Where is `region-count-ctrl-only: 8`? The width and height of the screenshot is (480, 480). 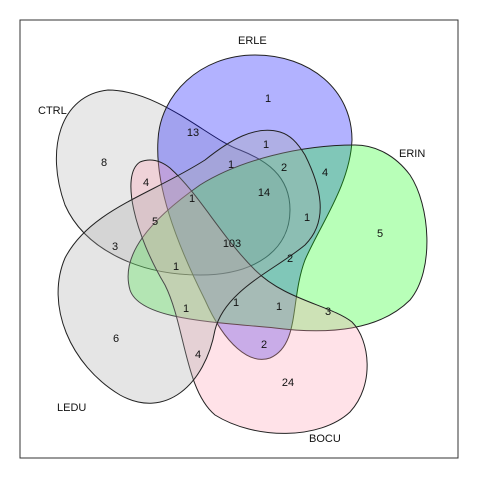
region-count-ctrl-only: 8 is located at coordinates (104, 163).